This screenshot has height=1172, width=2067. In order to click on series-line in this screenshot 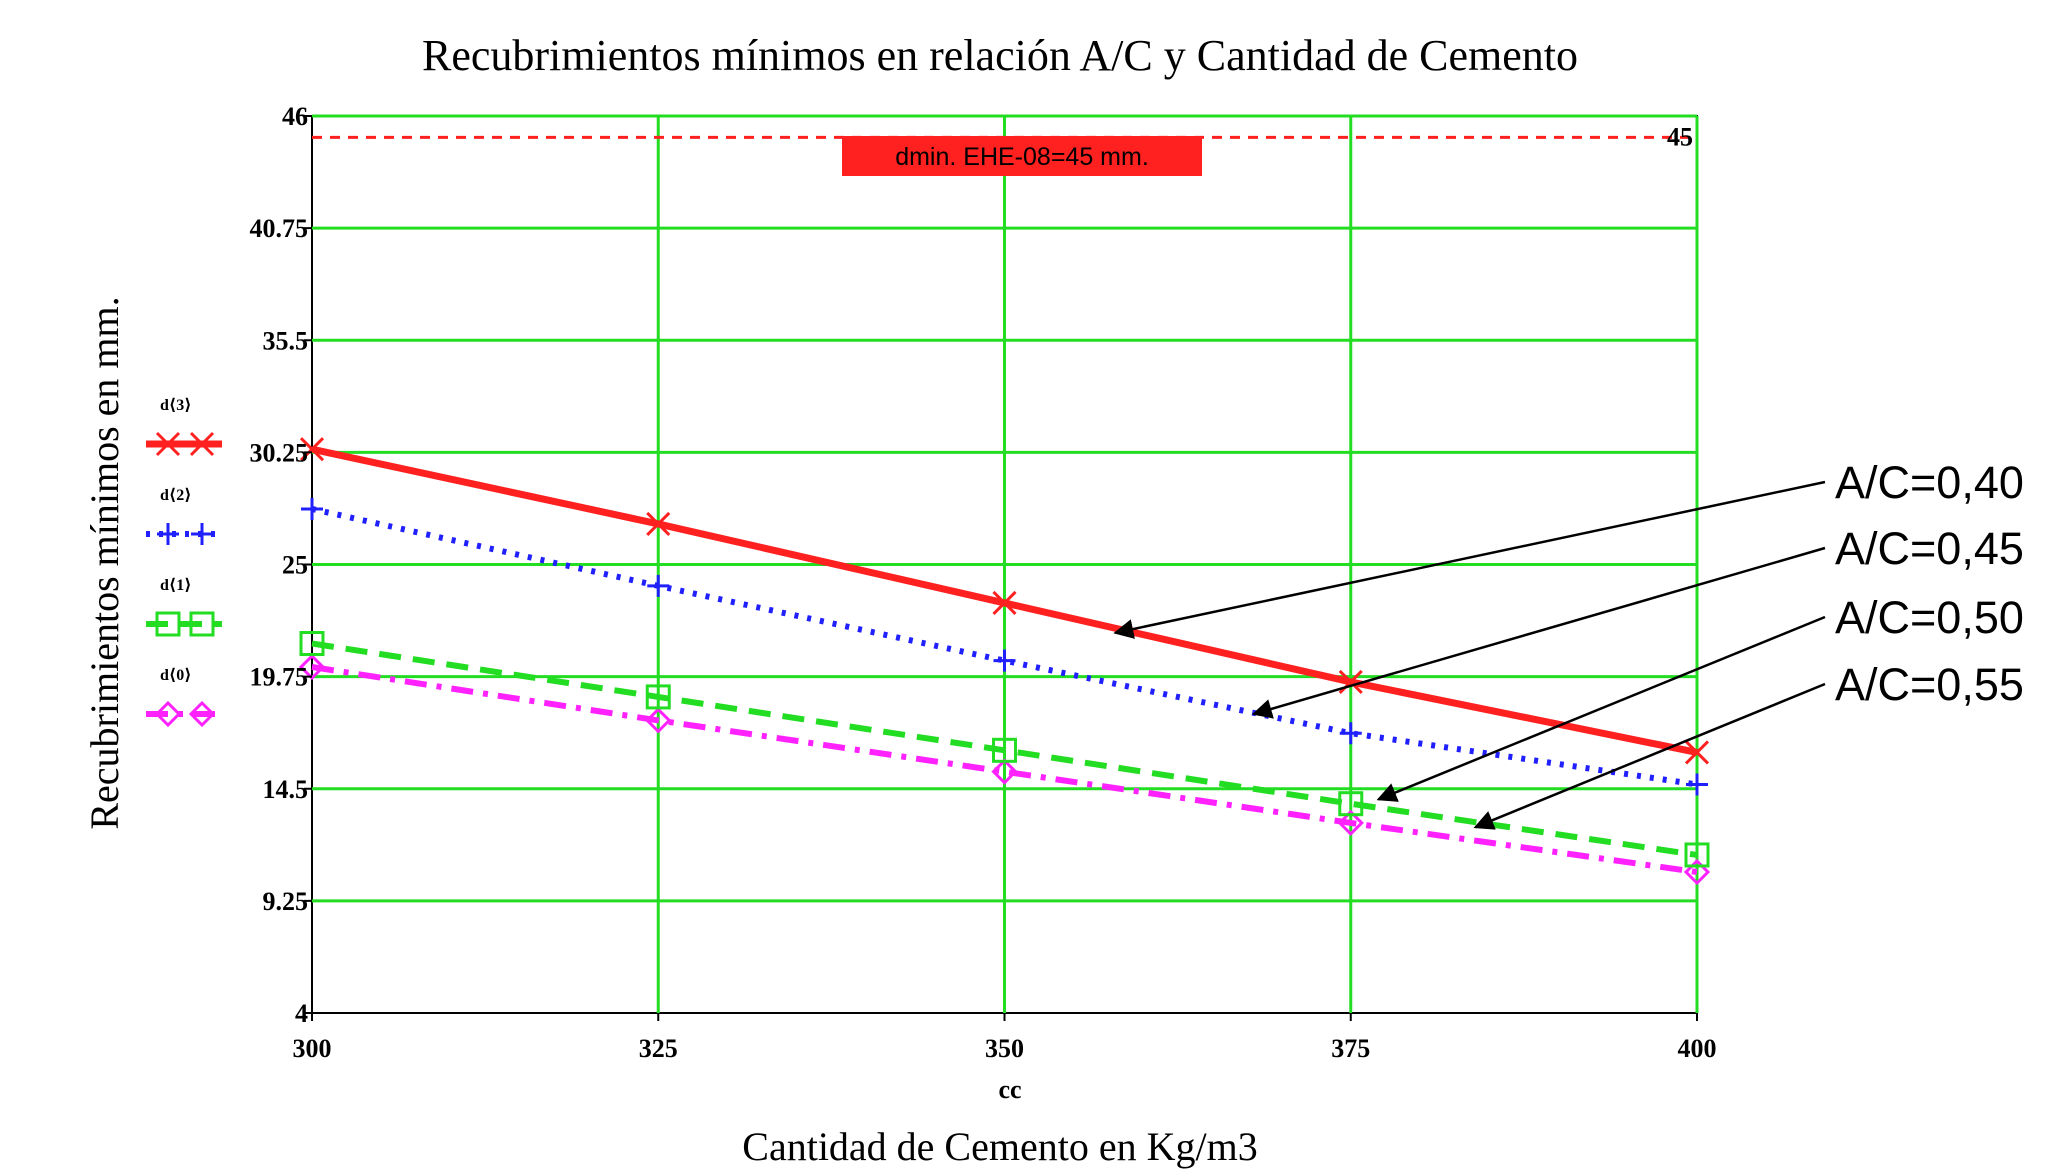, I will do `click(1004, 749)`.